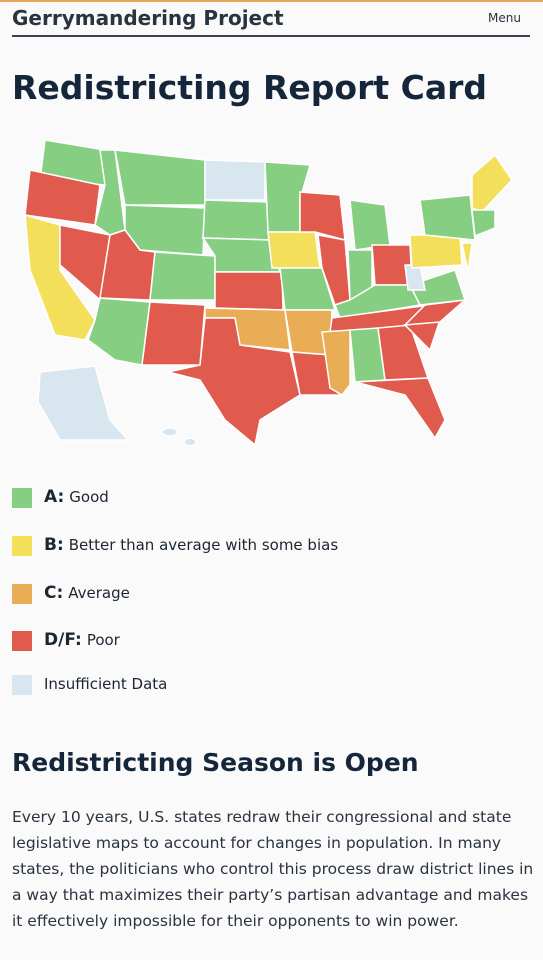 The image size is (543, 960). What do you see at coordinates (215, 762) in the screenshot?
I see `section-heading: Redistricting Season is Open` at bounding box center [215, 762].